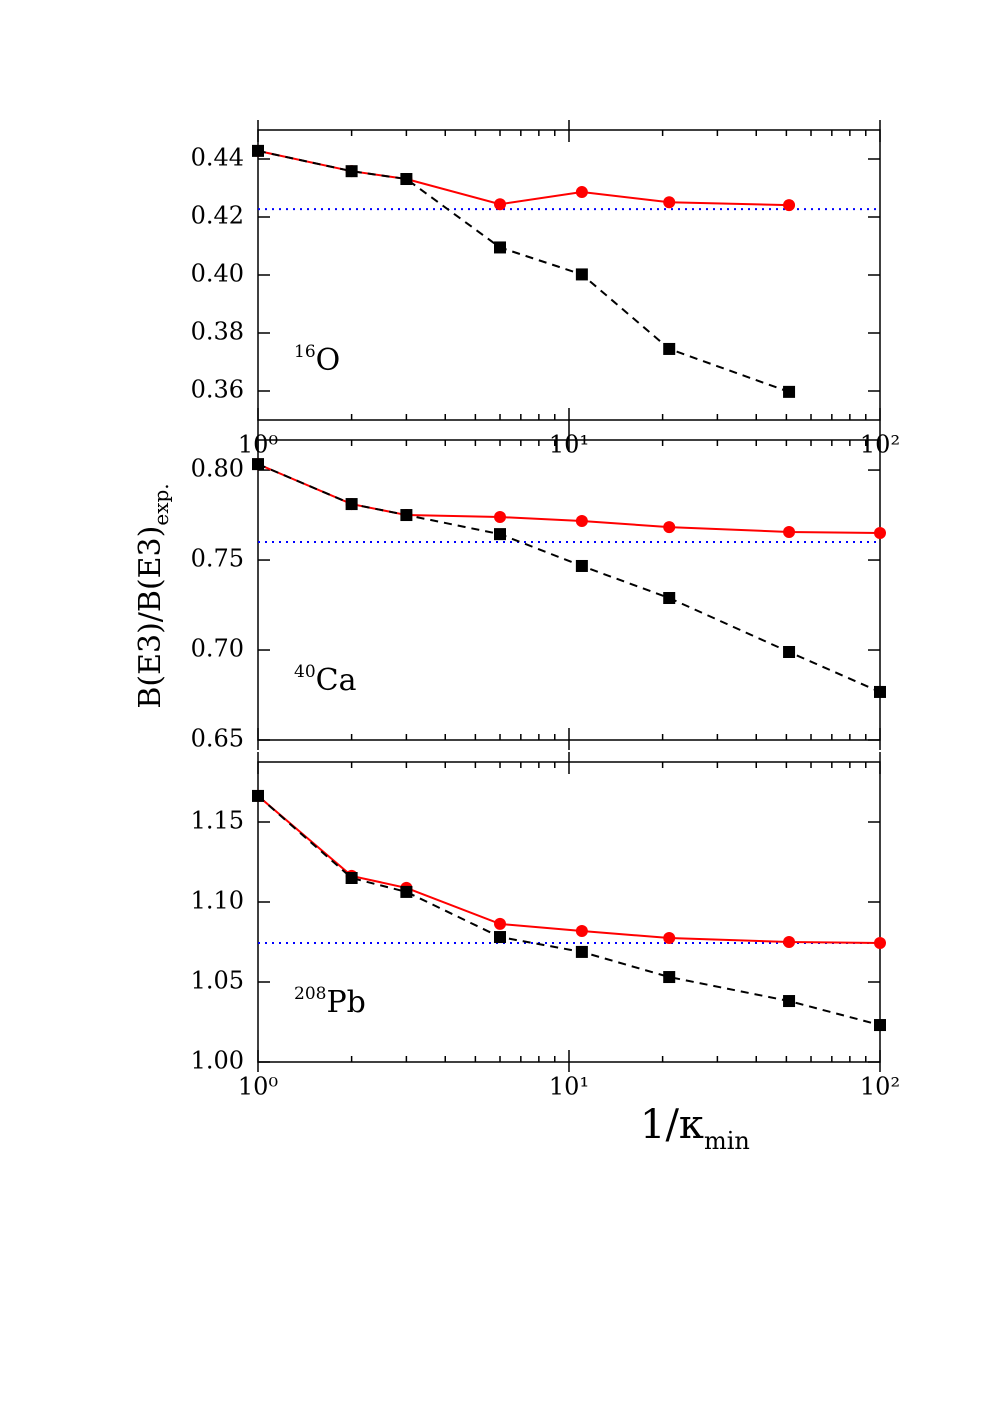  I want to click on y-axis-label-sub: exp., so click(161, 504).